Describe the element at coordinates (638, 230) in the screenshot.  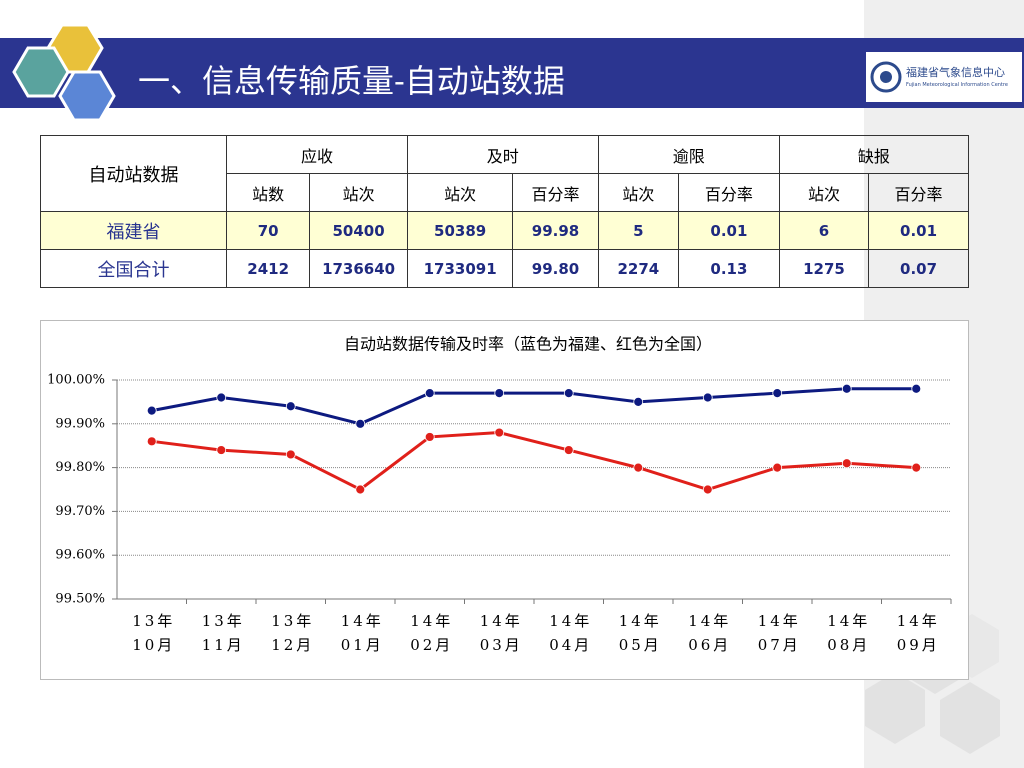
I see `table-cell: 5` at that location.